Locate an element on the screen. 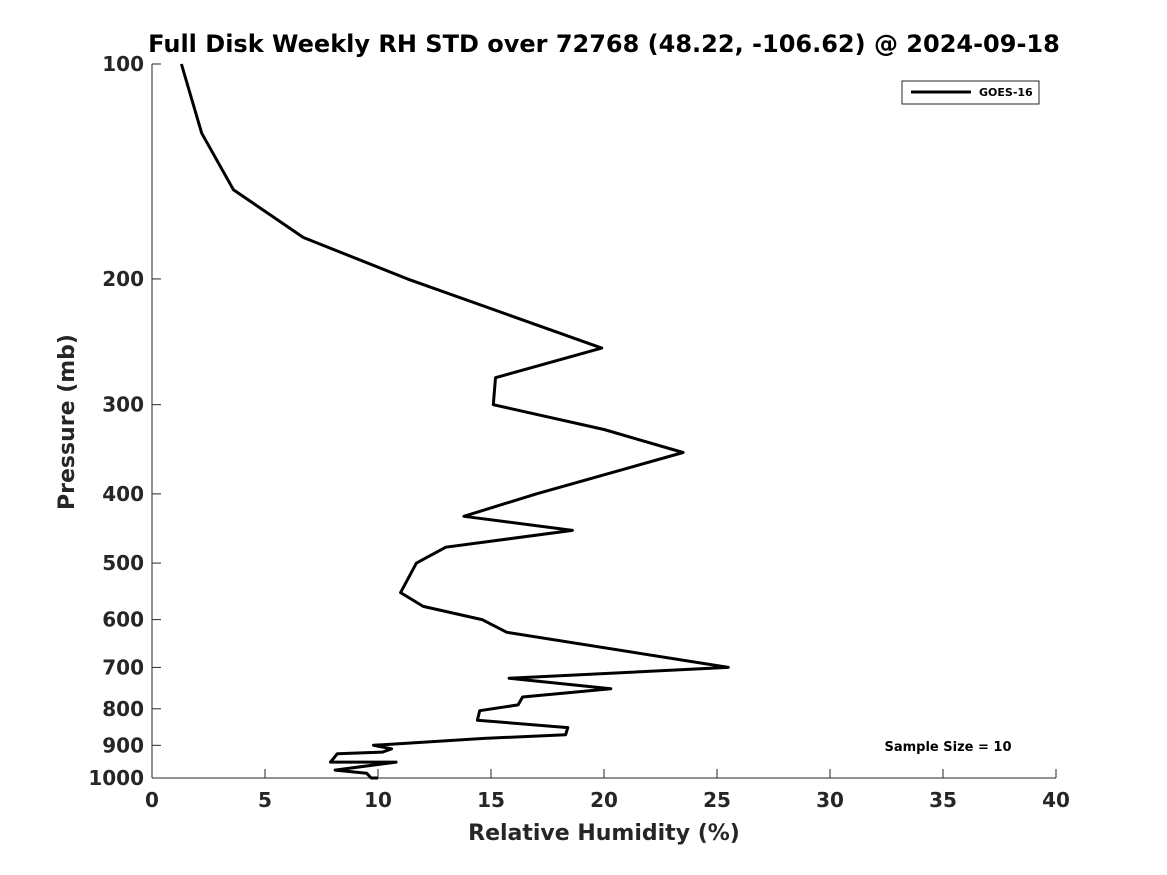 The height and width of the screenshot is (875, 1167). x-tick-label: 25 is located at coordinates (717, 800).